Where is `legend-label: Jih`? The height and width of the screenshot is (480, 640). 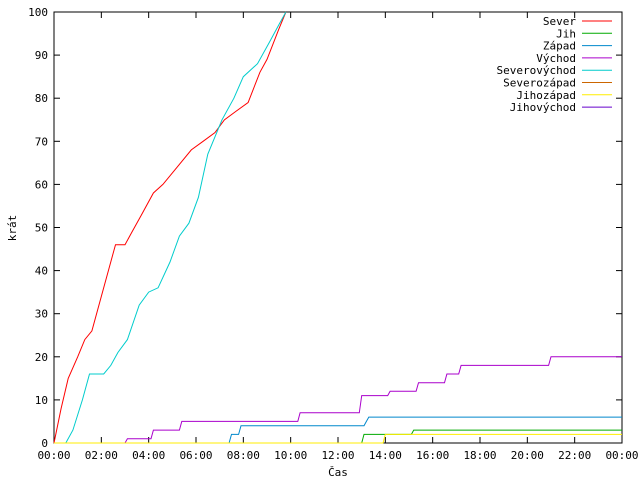 legend-label: Jih is located at coordinates (566, 33).